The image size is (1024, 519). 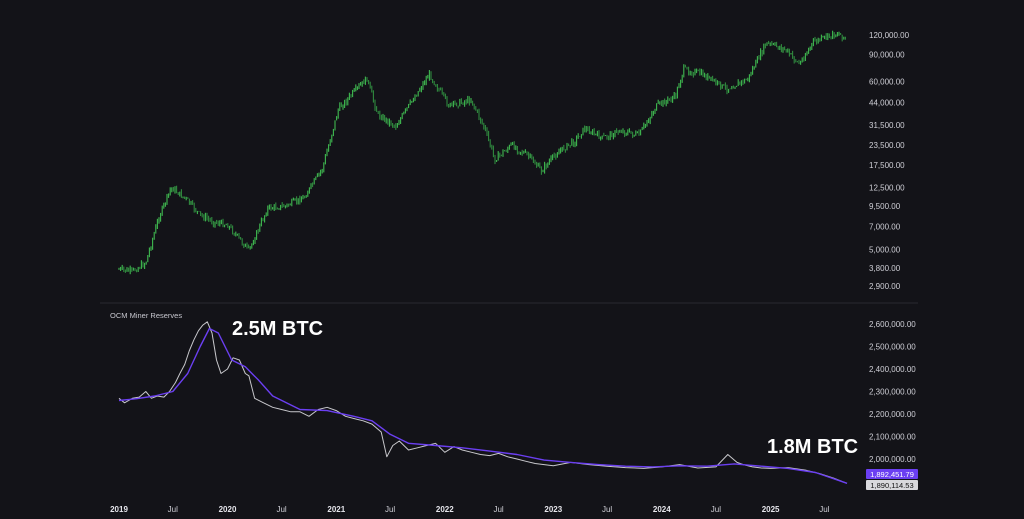 I want to click on last-value-badge-raw, so click(x=892, y=485).